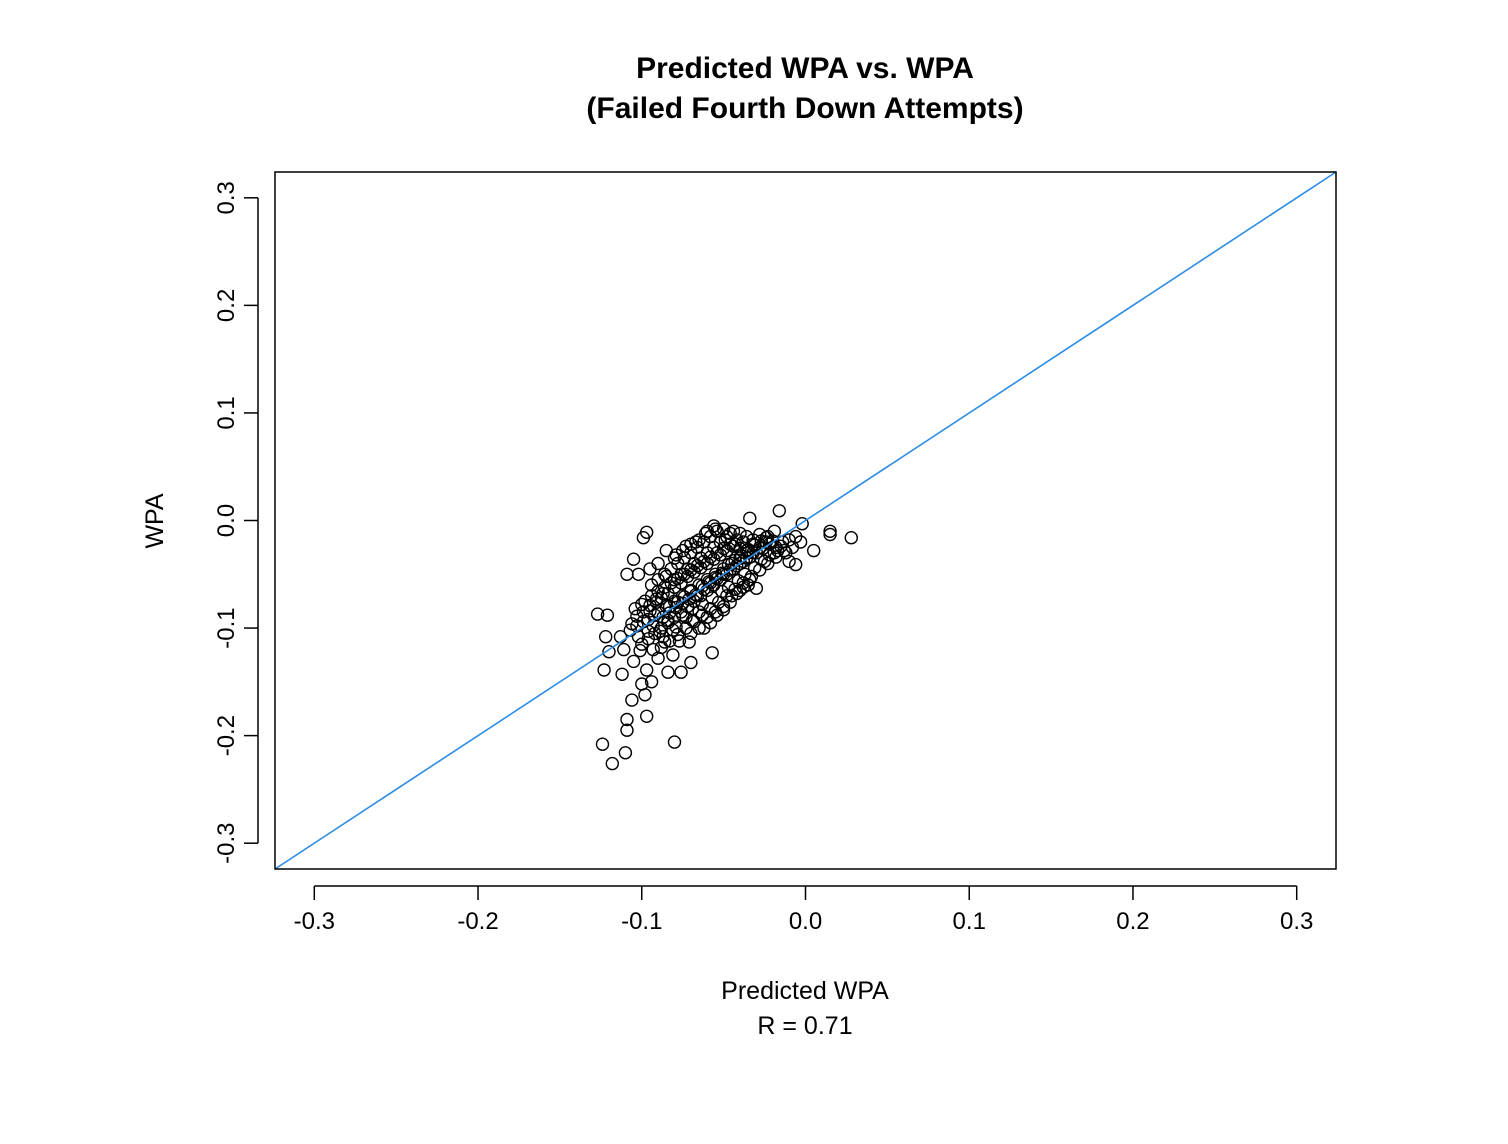  Describe the element at coordinates (226, 843) in the screenshot. I see `y-tick-label: -0.3` at that location.